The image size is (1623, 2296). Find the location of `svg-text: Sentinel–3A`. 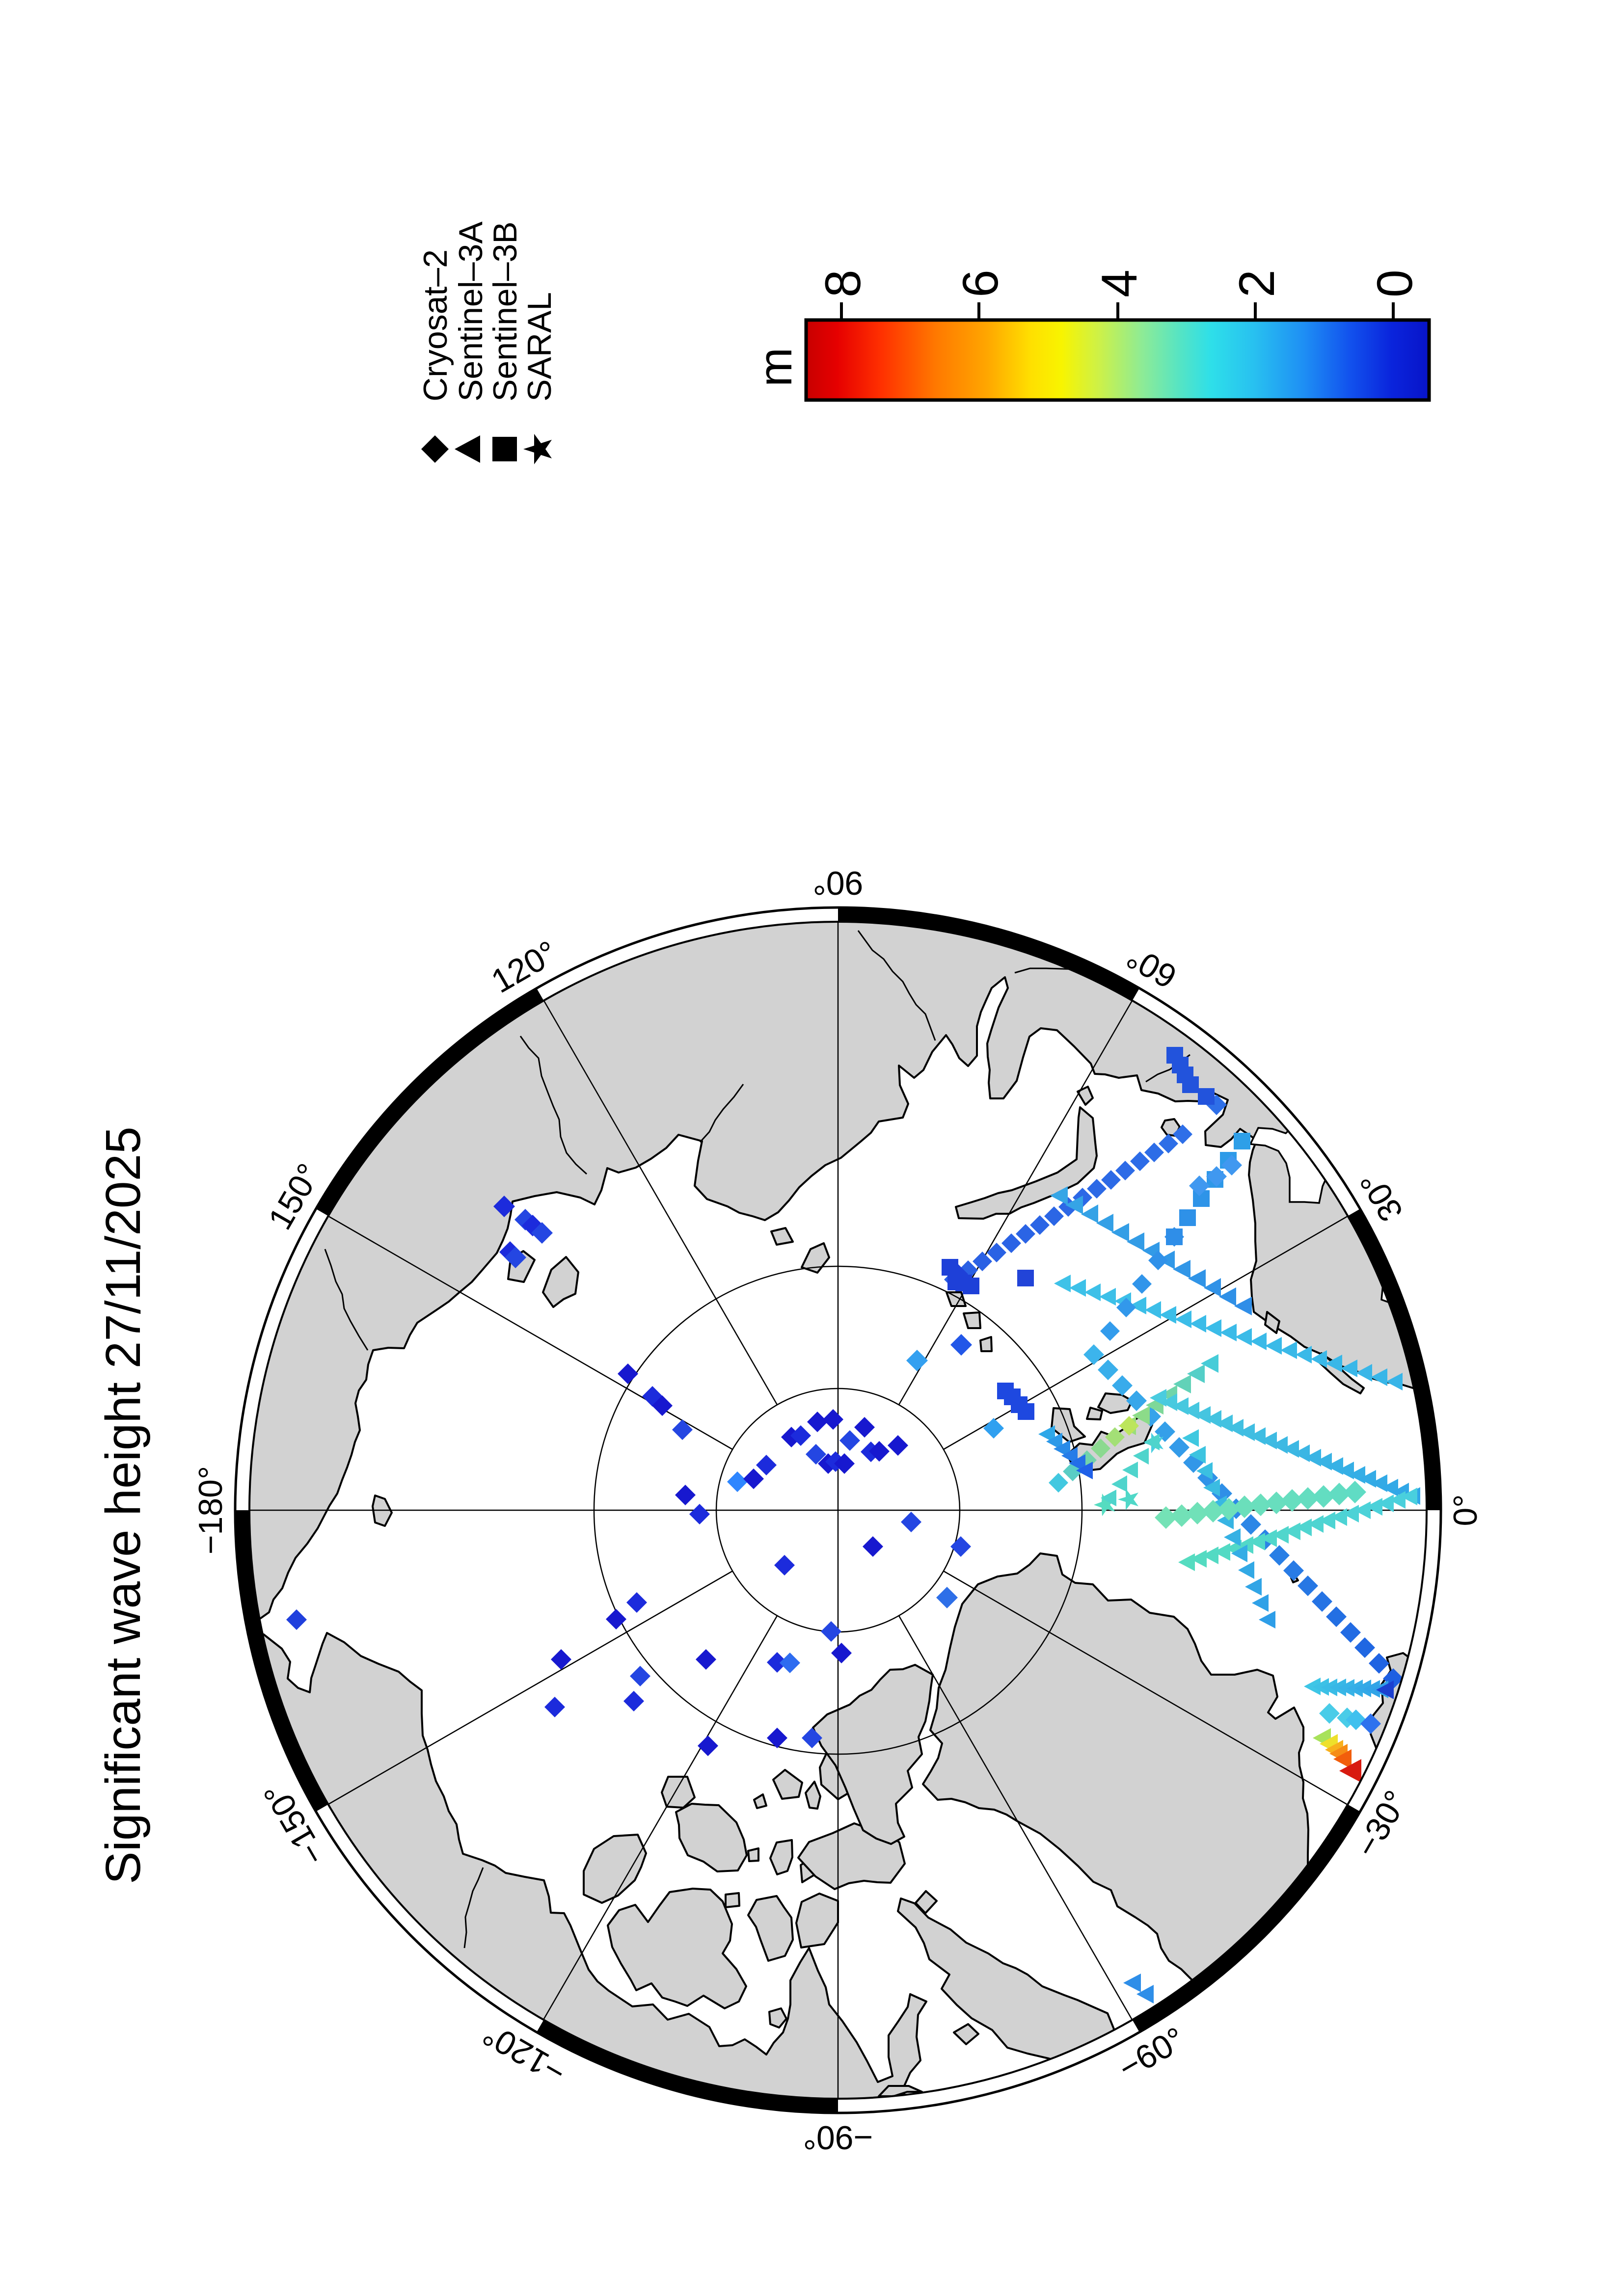

svg-text: Sentinel–3A is located at coordinates (470, 311).